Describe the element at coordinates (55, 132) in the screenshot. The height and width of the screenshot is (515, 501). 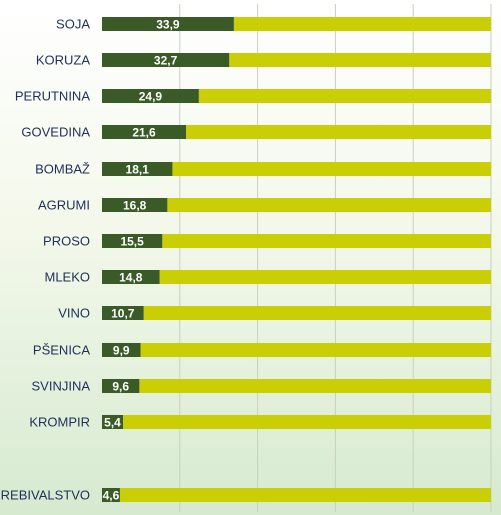
I see `category-label: GOVEDINA` at that location.